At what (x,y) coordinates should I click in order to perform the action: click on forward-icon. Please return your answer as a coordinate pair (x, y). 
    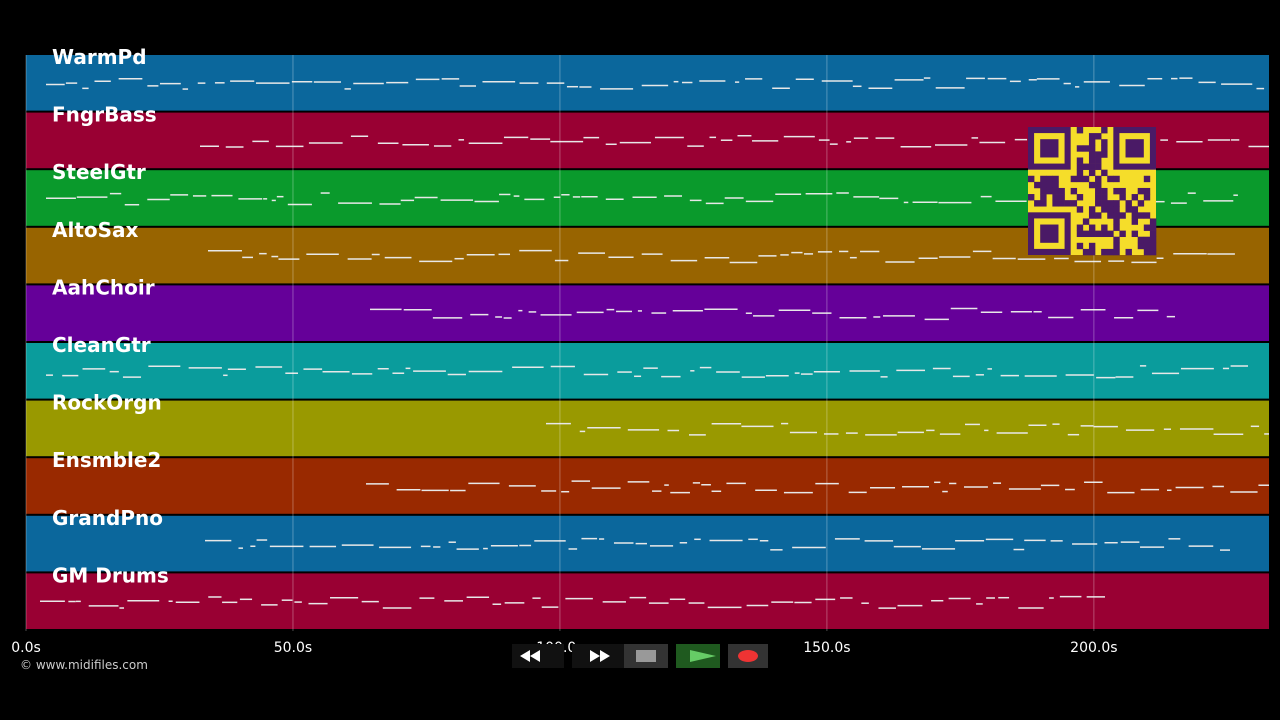
    Looking at the image, I should click on (600, 656).